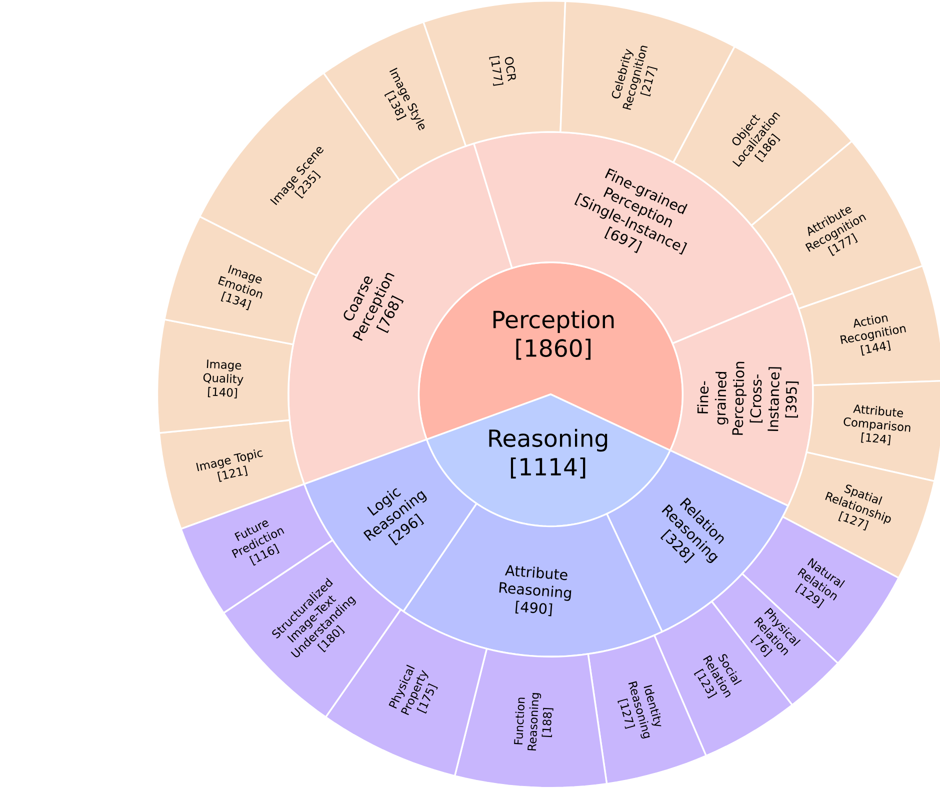 This screenshot has height=789, width=940. Describe the element at coordinates (223, 373) in the screenshot. I see `slice-label: Image Quality` at that location.